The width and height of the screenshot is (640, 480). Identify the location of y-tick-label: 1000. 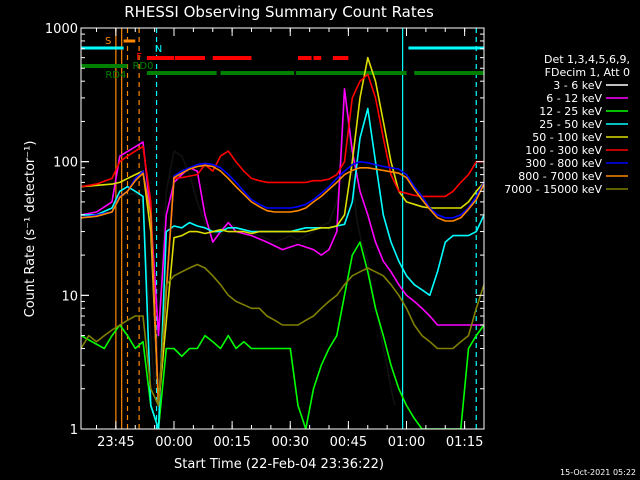
(61, 29).